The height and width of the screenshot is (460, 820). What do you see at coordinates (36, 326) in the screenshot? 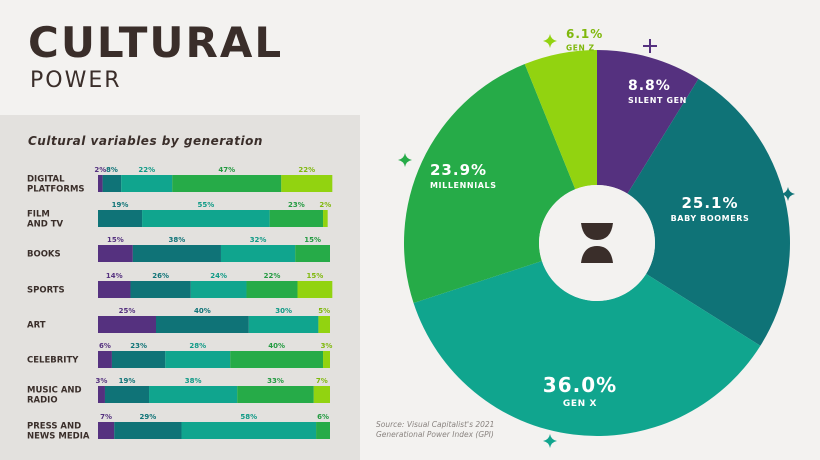
I see `bar-category-label: ART` at bounding box center [36, 326].